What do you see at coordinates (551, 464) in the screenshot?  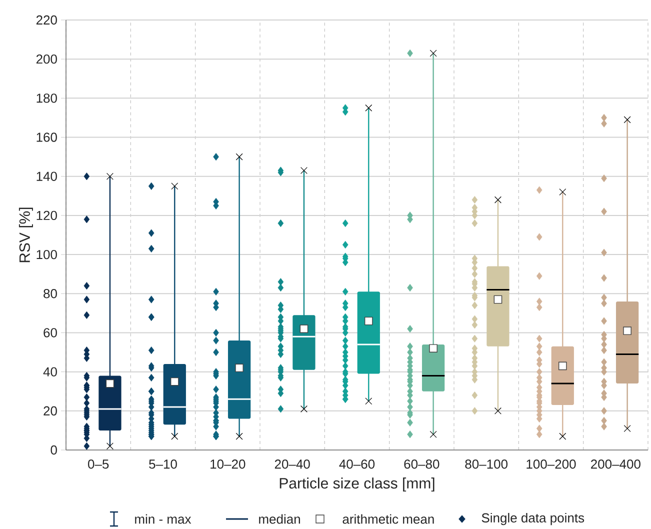 I see `x-tick-label: 100–200` at bounding box center [551, 464].